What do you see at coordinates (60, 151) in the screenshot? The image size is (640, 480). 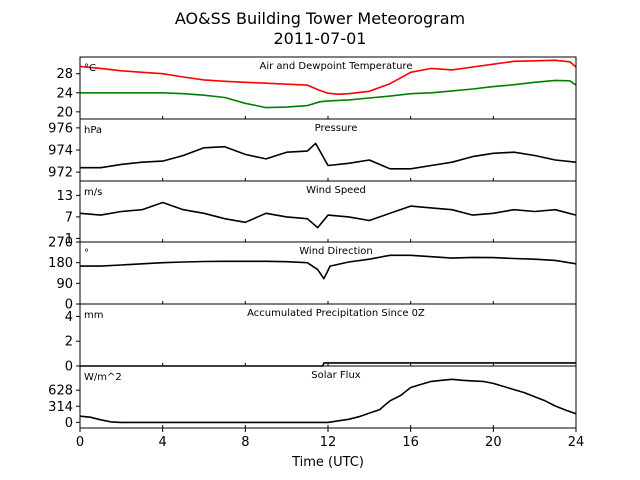 I see `pressure-y-tick-label: 974` at bounding box center [60, 151].